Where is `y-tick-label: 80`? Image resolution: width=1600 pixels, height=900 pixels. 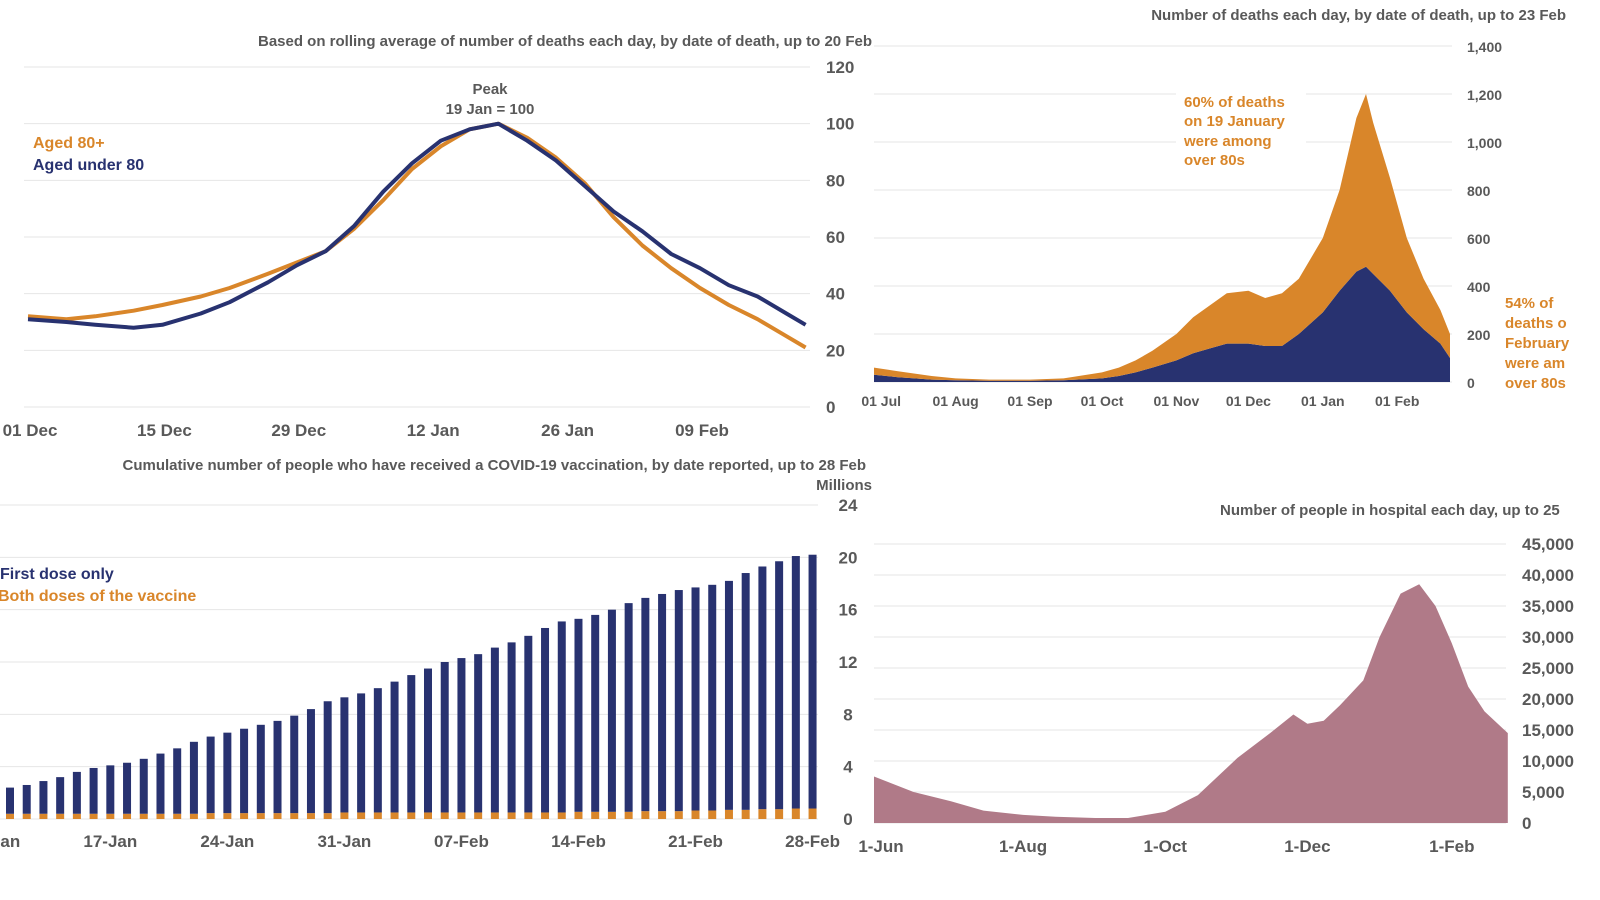 y-tick-label: 80 is located at coordinates (835, 180).